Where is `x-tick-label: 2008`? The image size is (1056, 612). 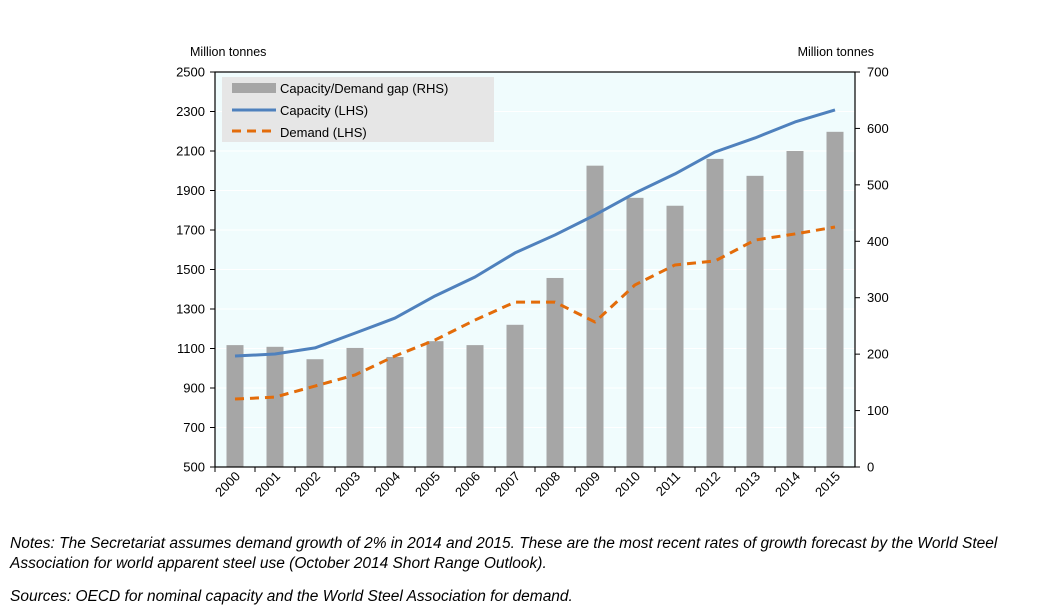 x-tick-label: 2008 is located at coordinates (547, 484).